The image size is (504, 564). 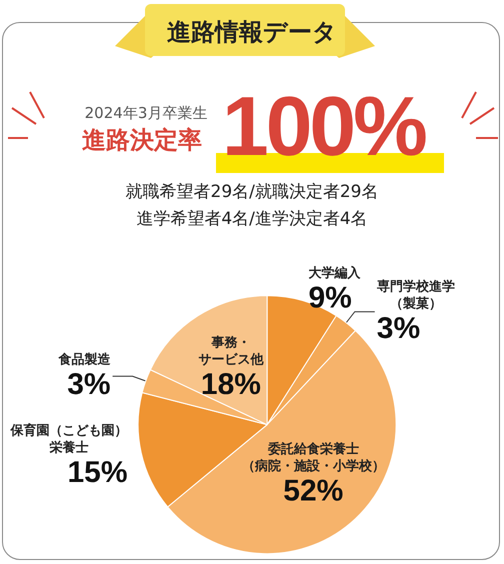 What do you see at coordinates (415, 294) in the screenshot?
I see `slice-label: 専門学校進学（製菓）` at bounding box center [415, 294].